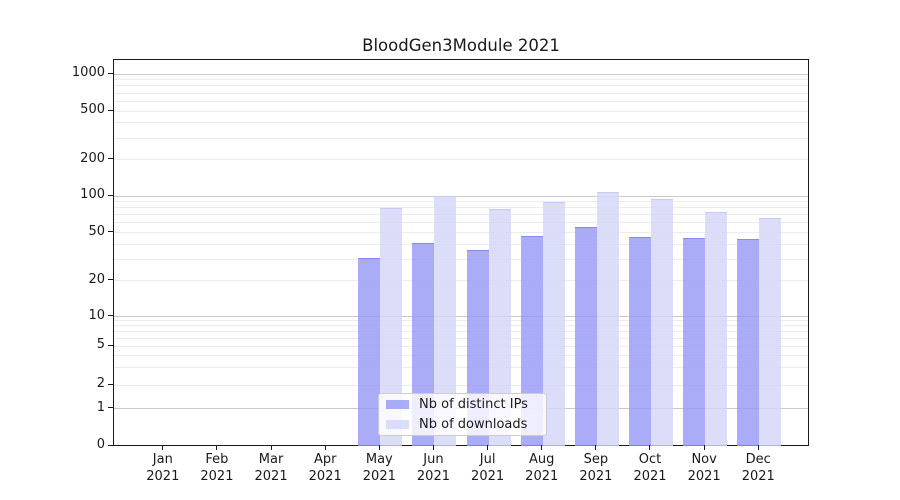 The image size is (900, 500). Describe the element at coordinates (92, 158) in the screenshot. I see `y-tick-label: 200` at that location.